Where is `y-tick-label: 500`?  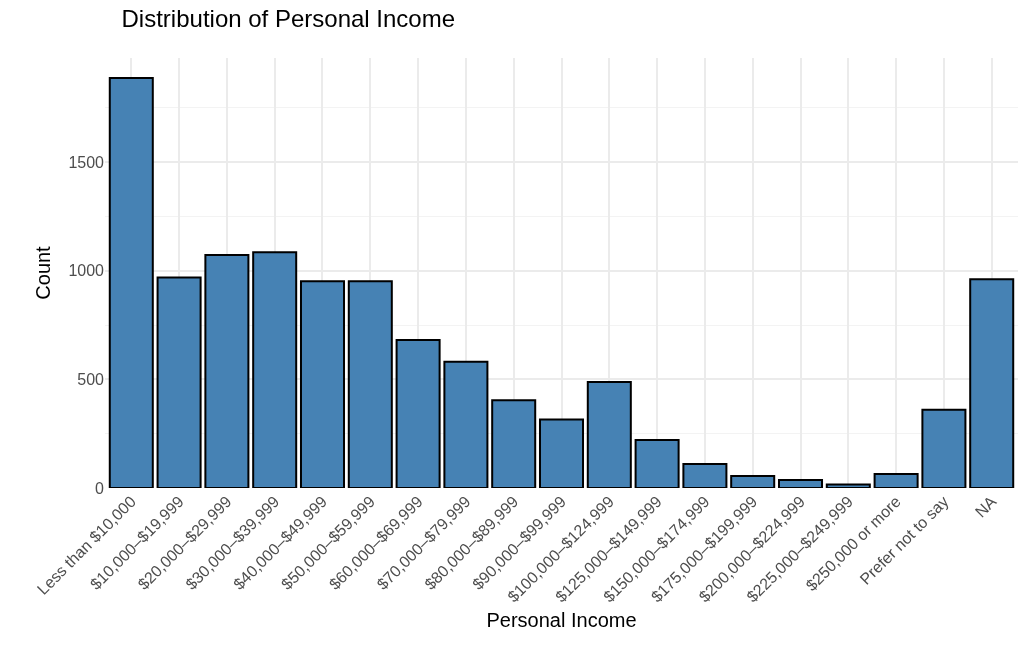
y-tick-label: 500 is located at coordinates (91, 380).